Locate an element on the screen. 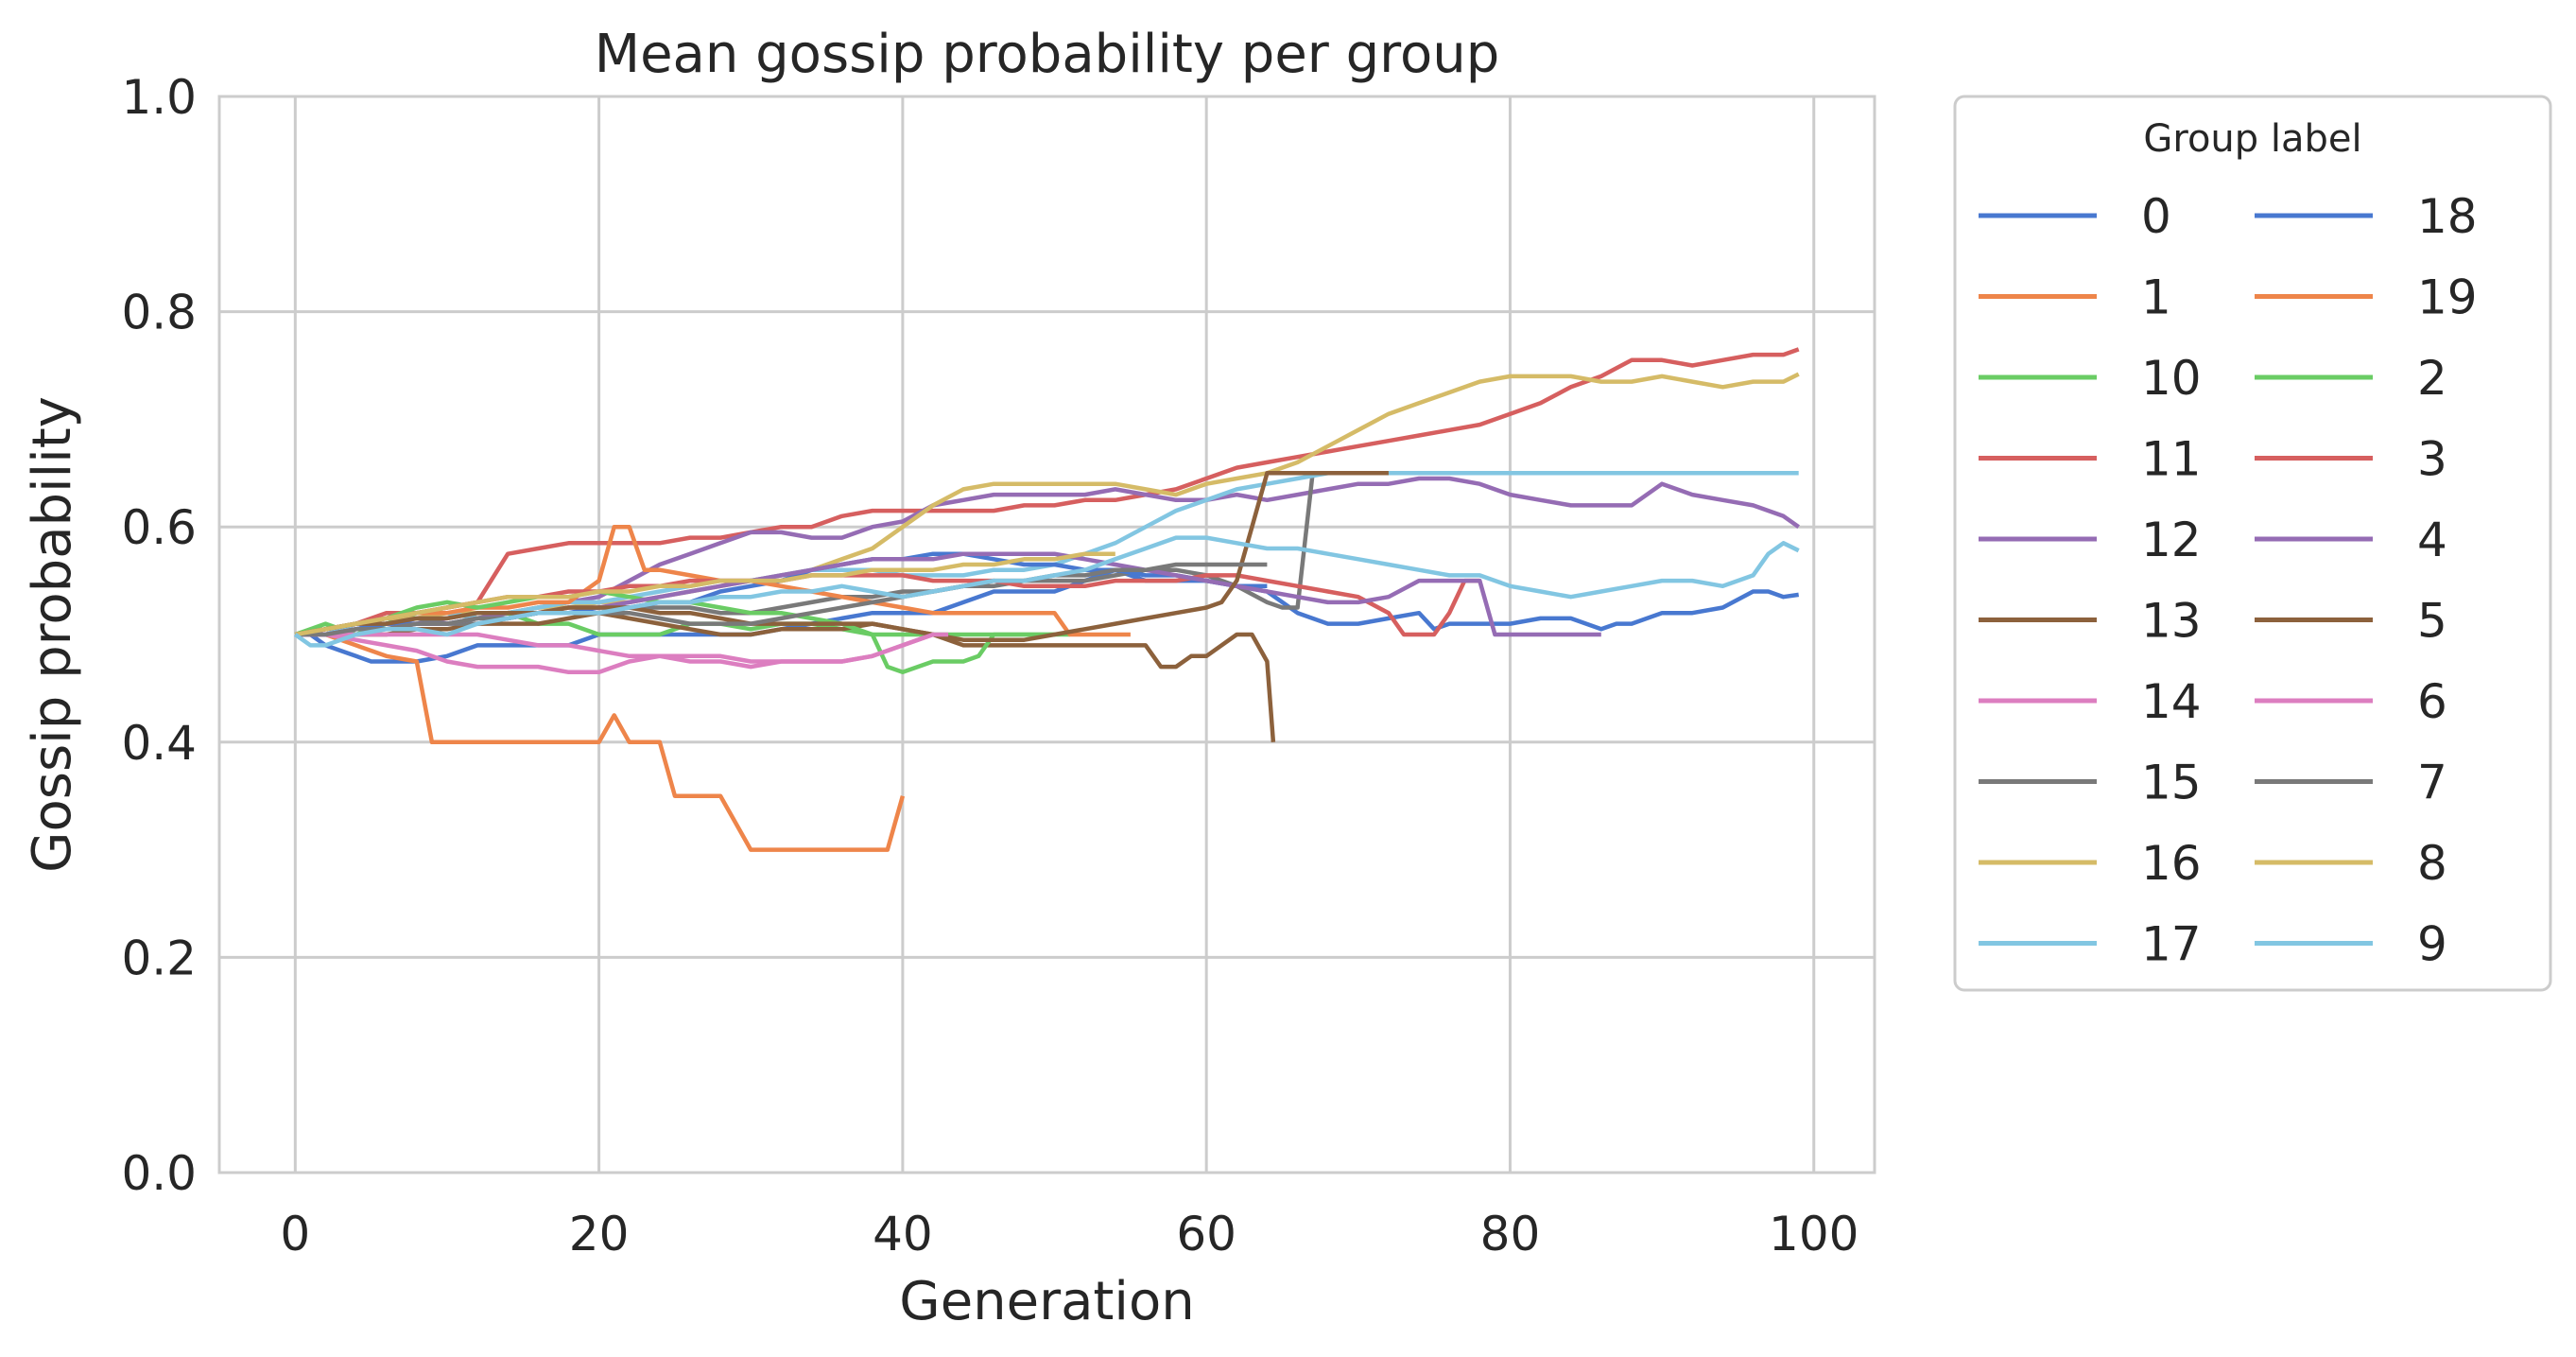 Image resolution: width=2576 pixels, height=1357 pixels. x-tick-label: 20 is located at coordinates (599, 1234).